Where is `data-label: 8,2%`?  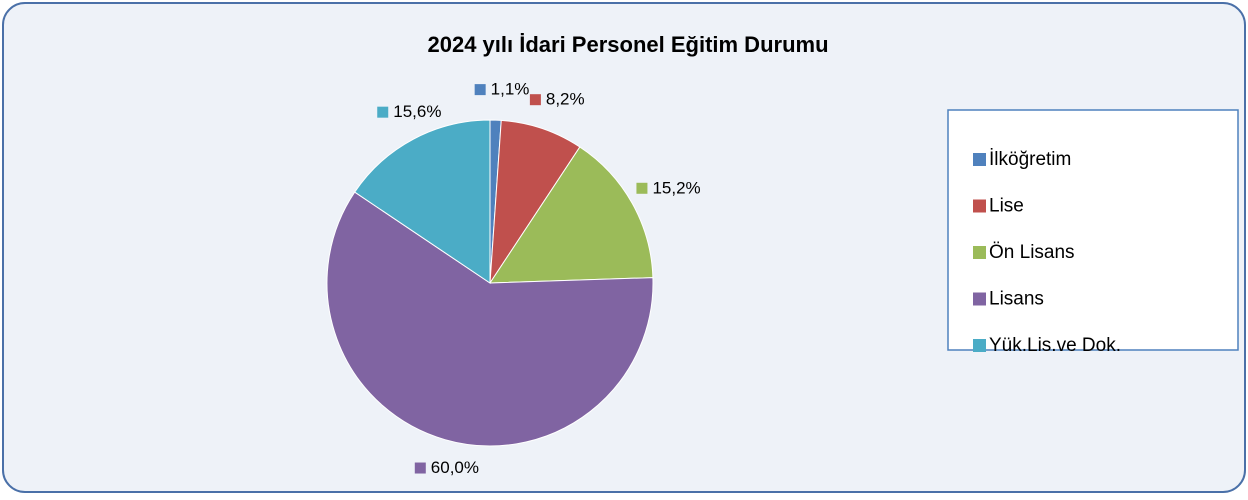 data-label: 8,2% is located at coordinates (565, 99).